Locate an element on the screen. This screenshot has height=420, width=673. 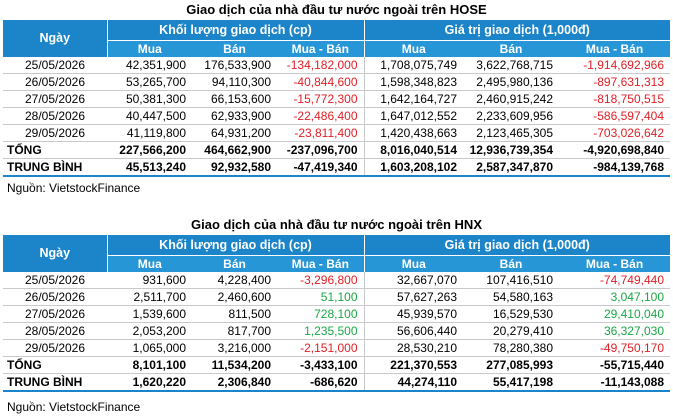
hose-sub-vol-buy: Mua is located at coordinates (149, 48).